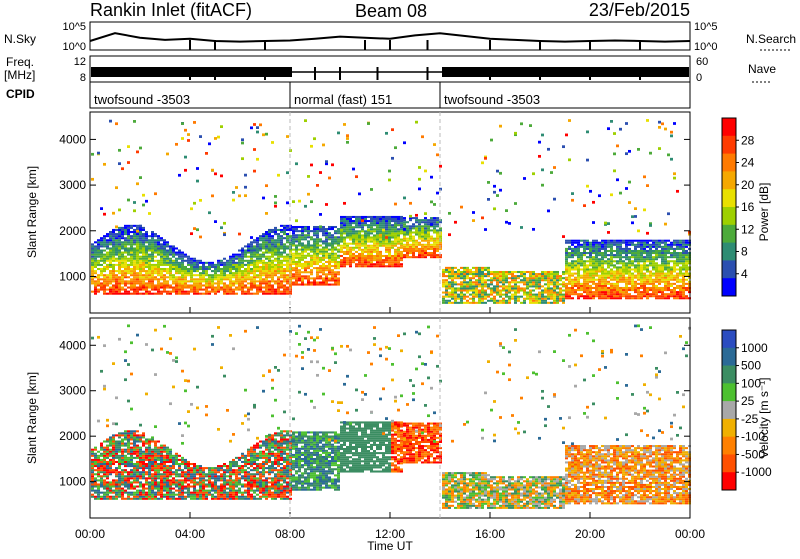 Image resolution: width=800 pixels, height=559 pixels. Describe the element at coordinates (171, 10) in the screenshot. I see `station-title: Rankin Inlet (fitACF)` at that location.